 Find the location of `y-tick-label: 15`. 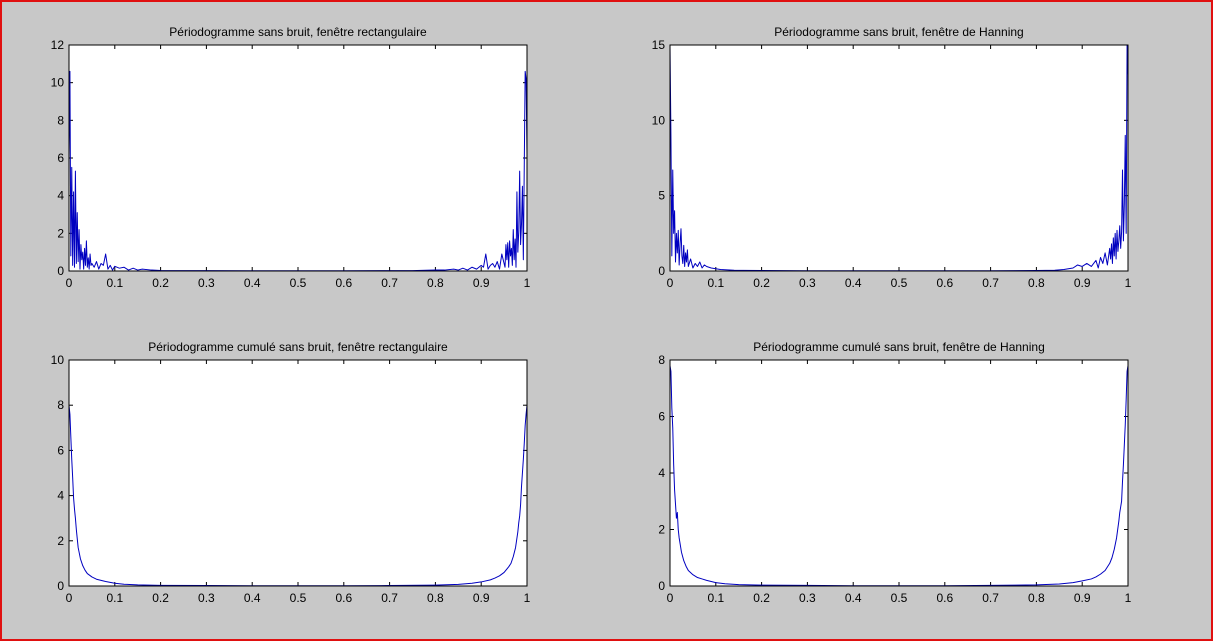

y-tick-label: 15 is located at coordinates (659, 45).